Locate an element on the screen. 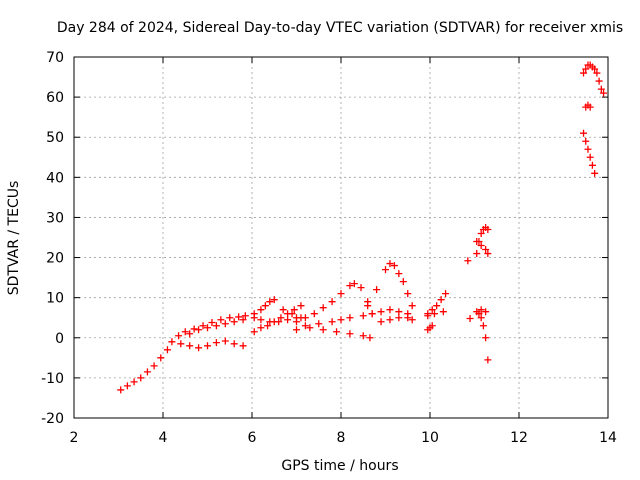 This screenshot has height=480, width=640. x-axis-label: GPS time / hours is located at coordinates (339, 466).